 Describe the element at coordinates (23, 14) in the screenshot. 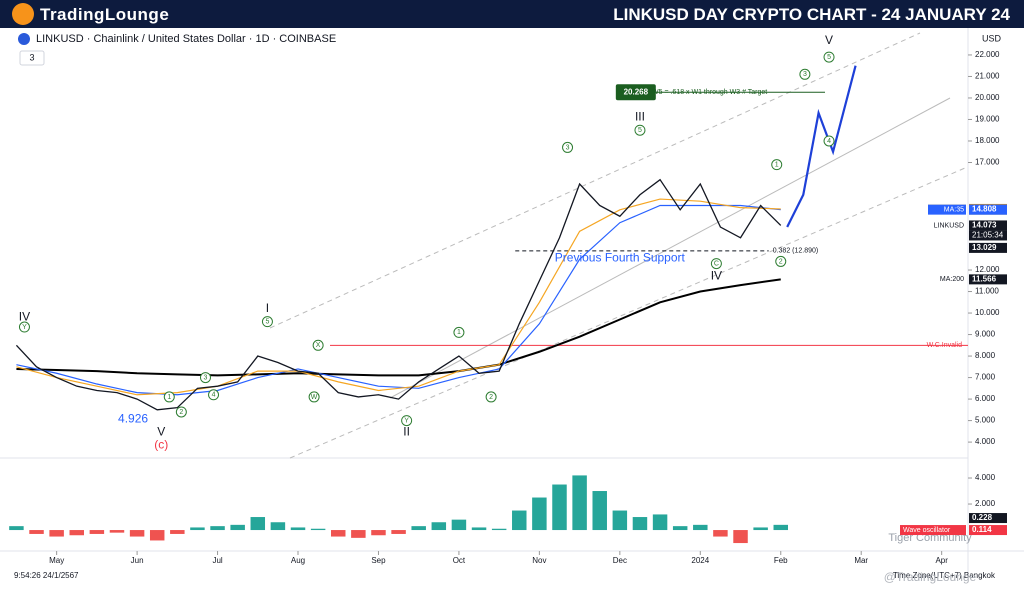

I see `logo-icon` at that location.